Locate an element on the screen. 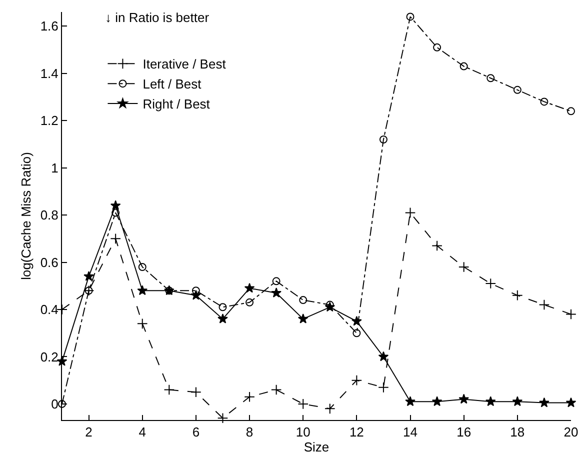  legend-label: Iterative / Best is located at coordinates (184, 64).